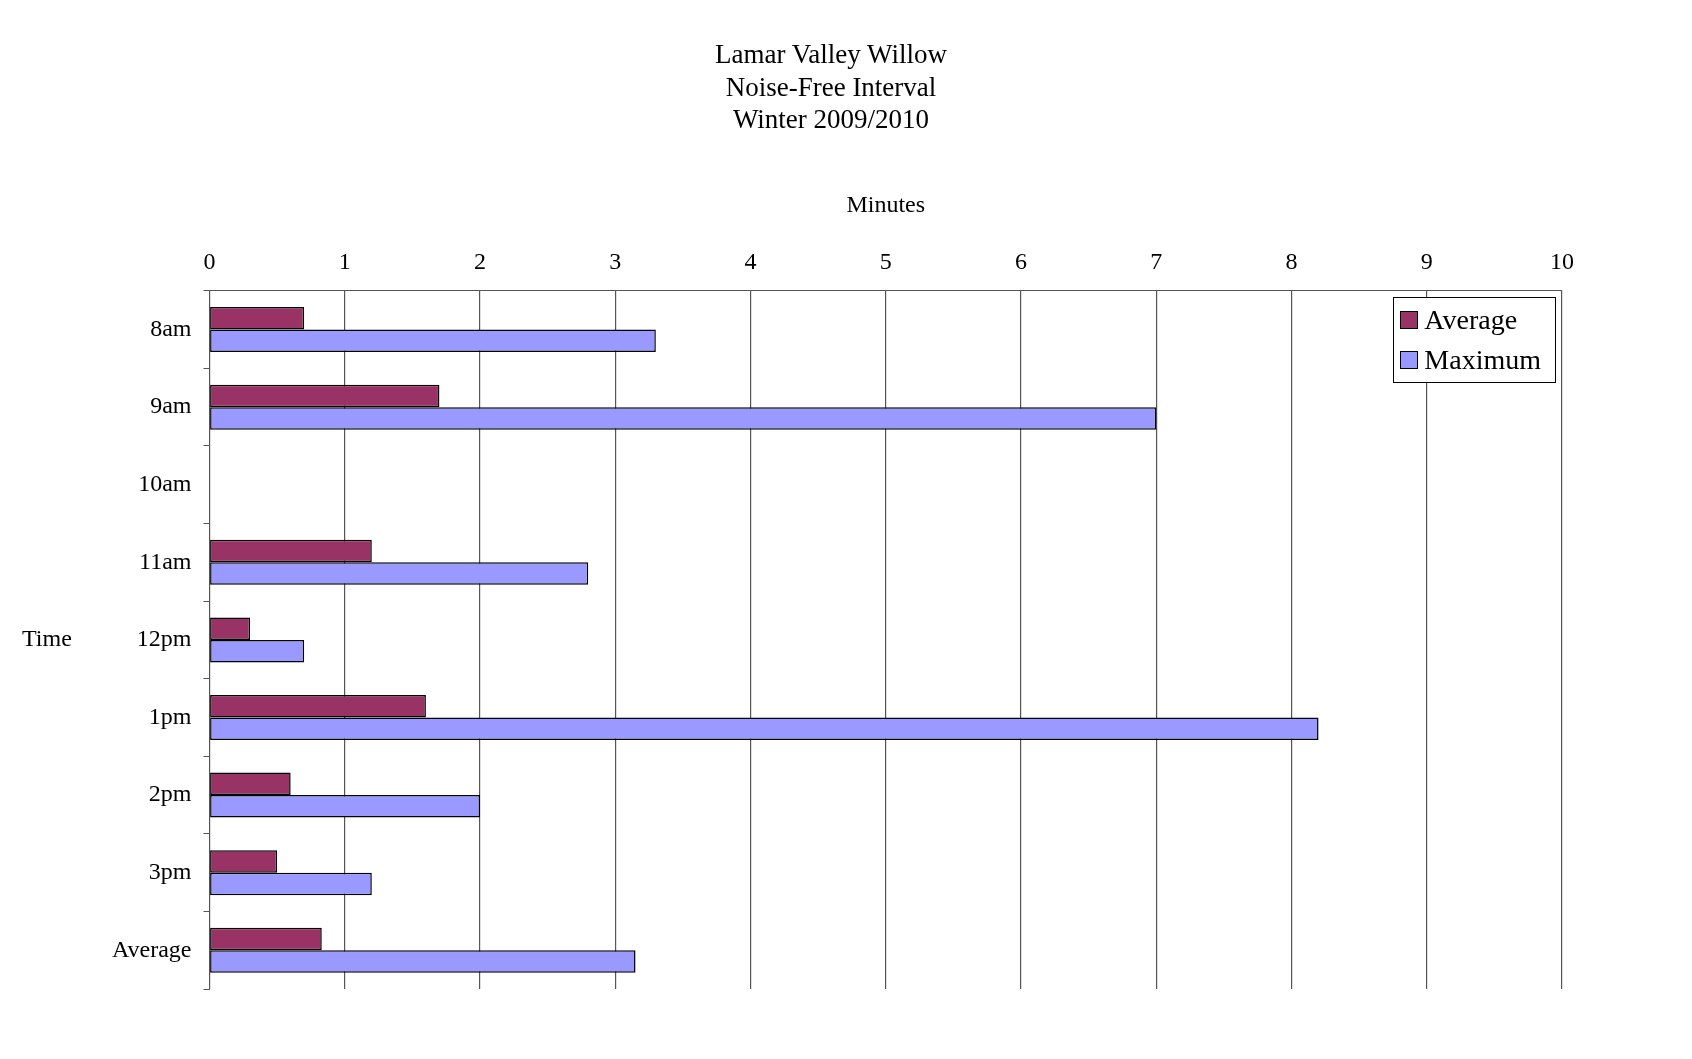  I want to click on x-tick-label: 2, so click(480, 260).